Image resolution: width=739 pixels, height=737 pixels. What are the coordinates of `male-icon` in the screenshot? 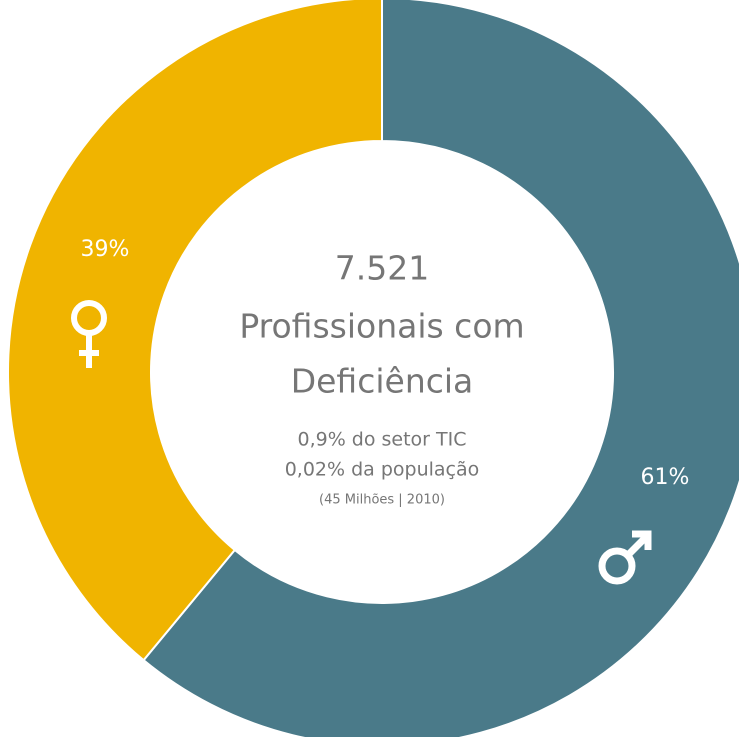 It's located at (625, 557).